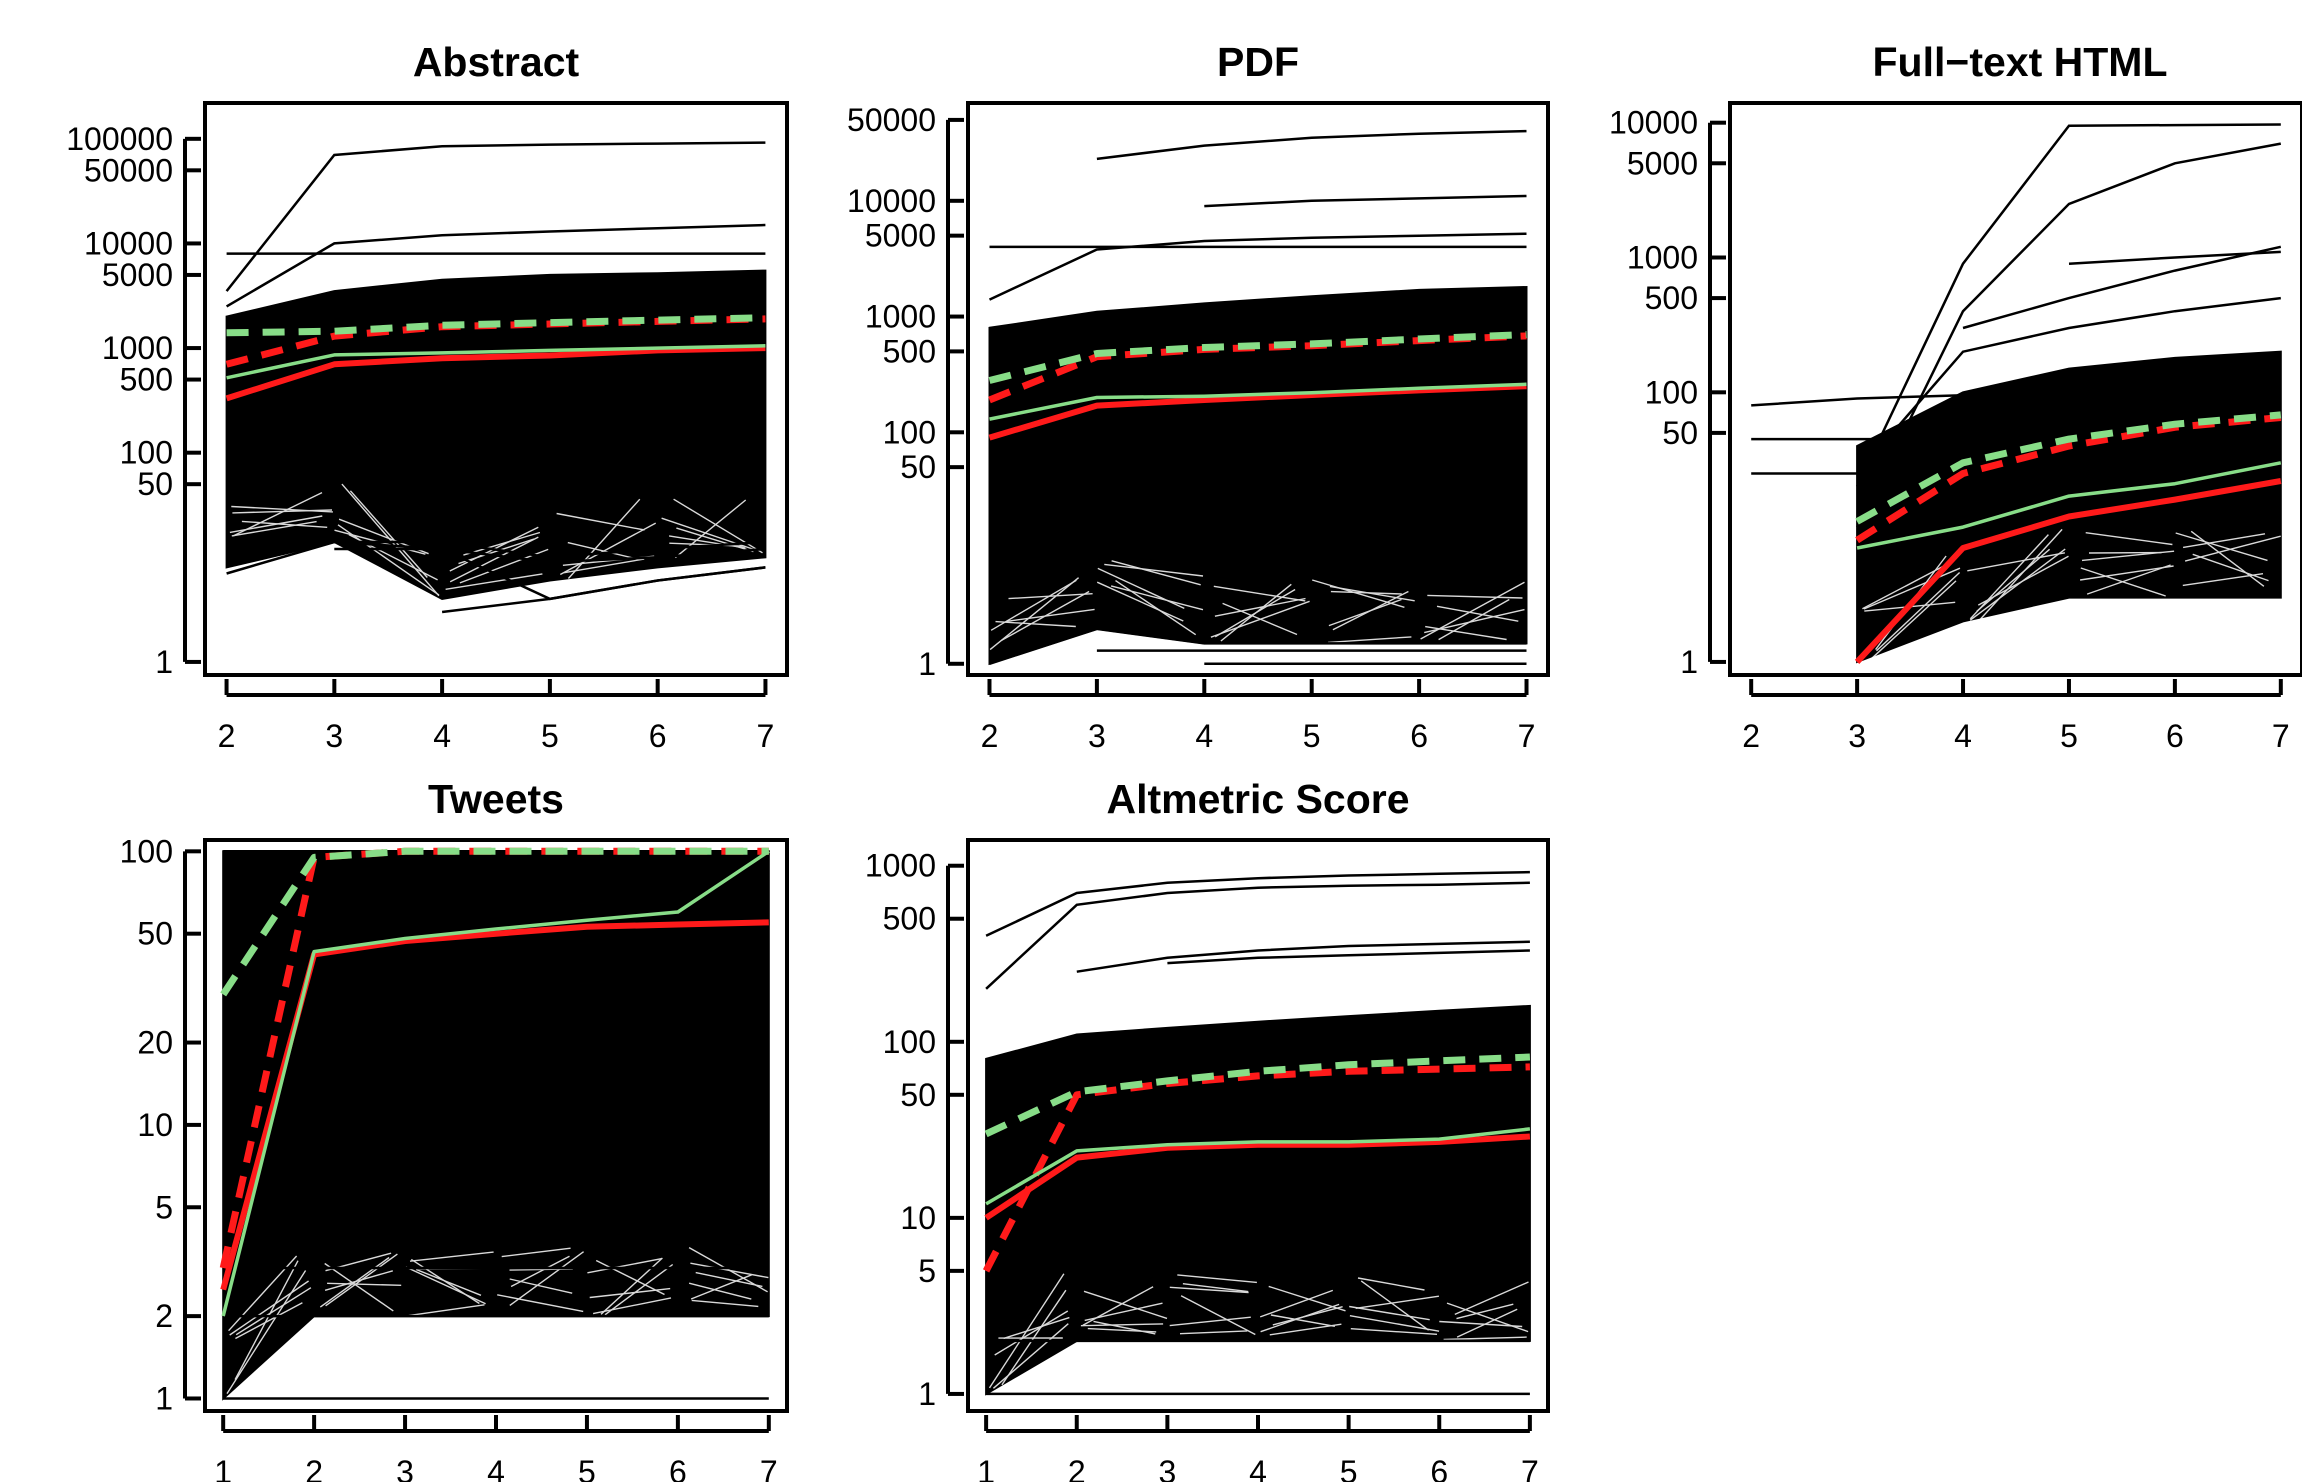 The height and width of the screenshot is (1482, 2302). I want to click on y-tick-label: 100, so click(909, 432).